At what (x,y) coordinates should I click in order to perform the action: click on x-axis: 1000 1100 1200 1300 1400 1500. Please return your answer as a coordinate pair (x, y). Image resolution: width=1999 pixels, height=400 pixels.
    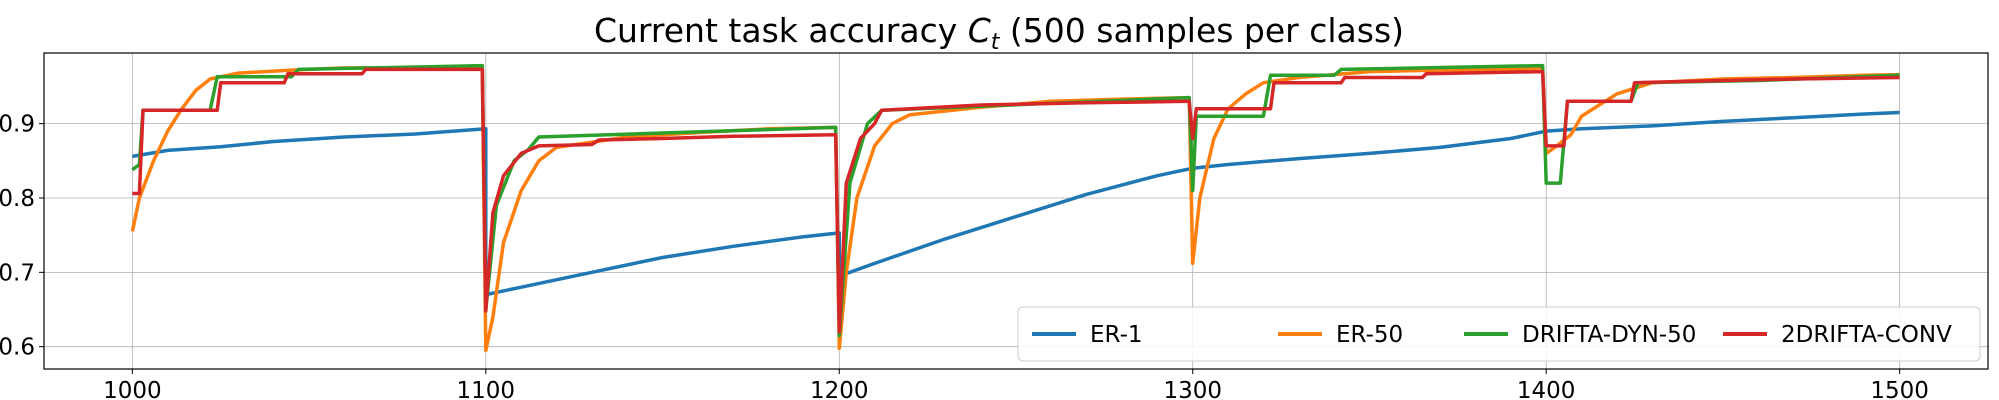
    Looking at the image, I should click on (1016, 384).